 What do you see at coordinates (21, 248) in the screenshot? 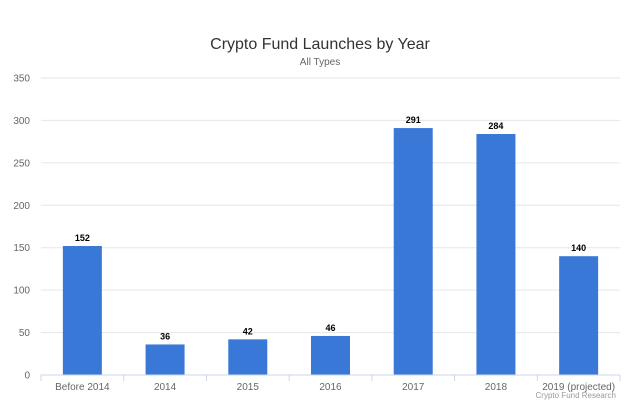
I see `y-tick-label: 150` at bounding box center [21, 248].